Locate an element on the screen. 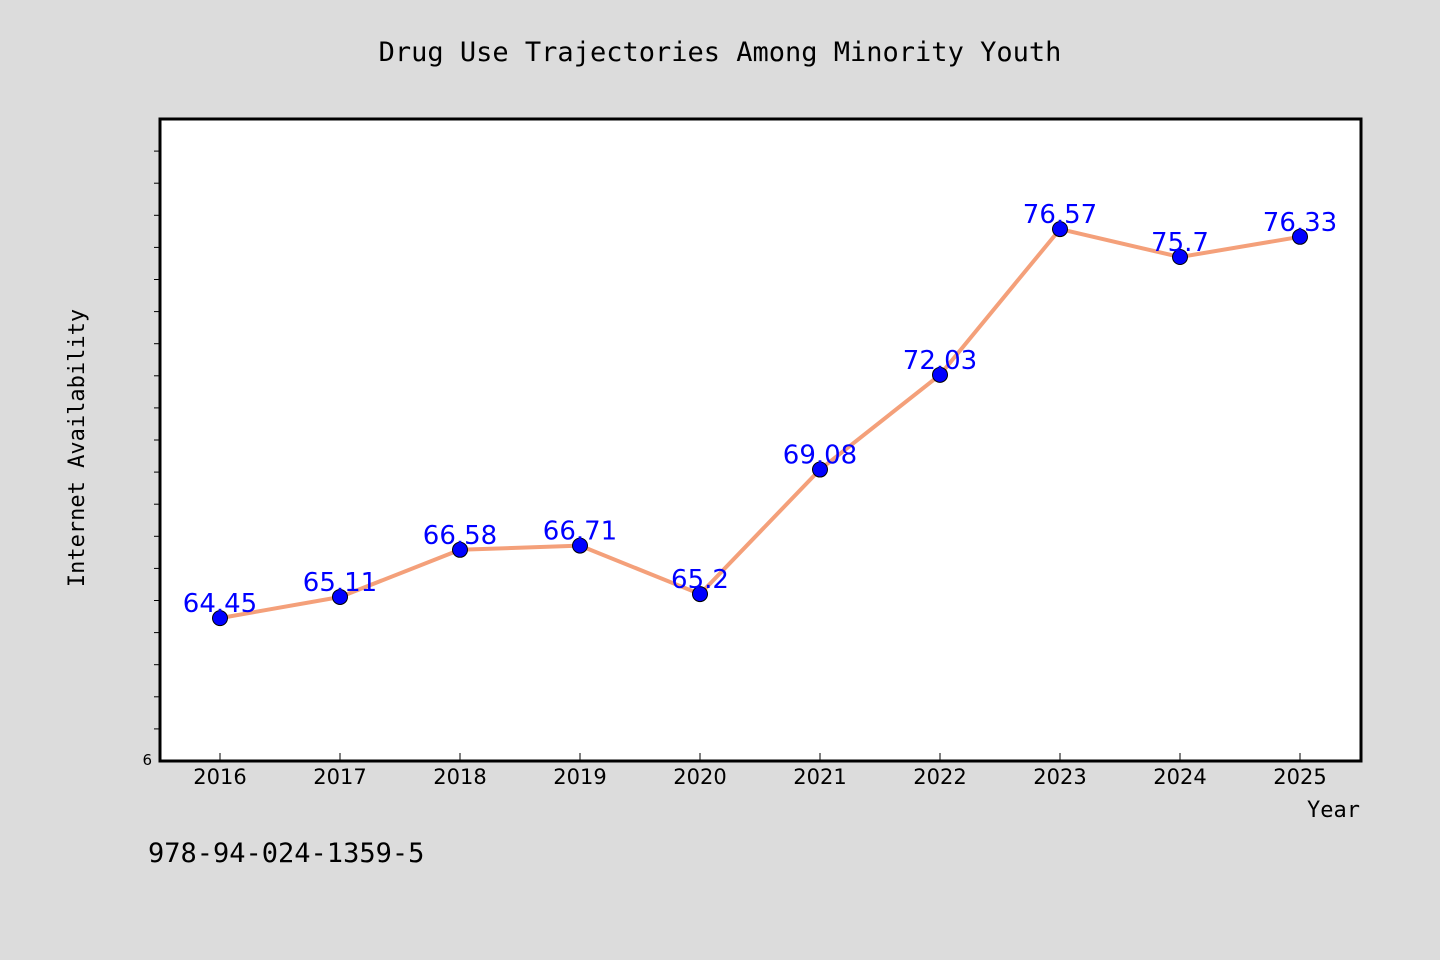 The width and height of the screenshot is (1440, 960). footnote: 978-94-024-1359-5 is located at coordinates (286, 853).